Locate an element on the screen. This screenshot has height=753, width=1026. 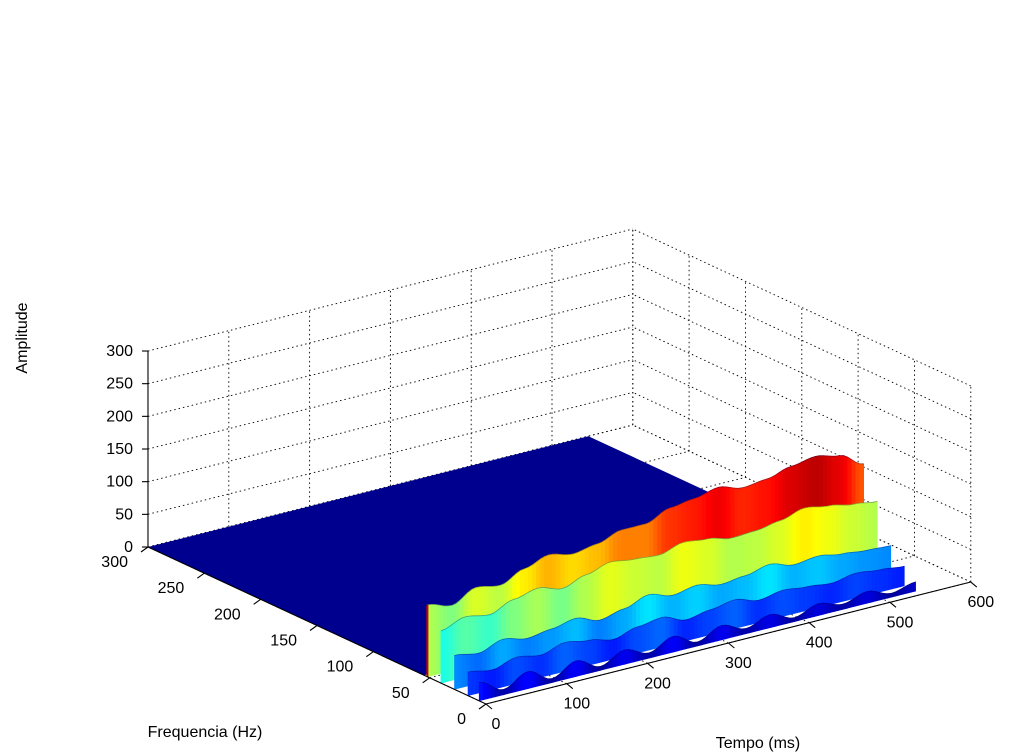
x-tick-label: 600 is located at coordinates (980, 602).